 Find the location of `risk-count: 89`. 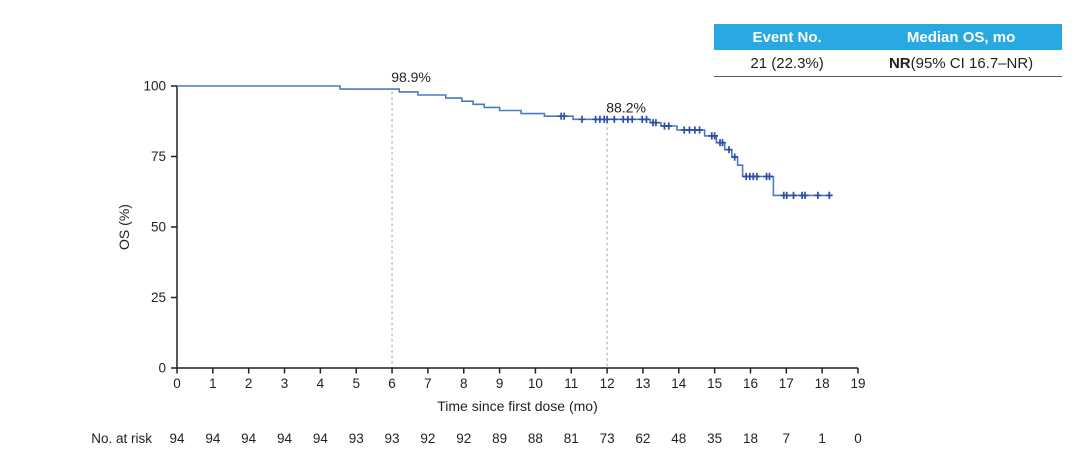

risk-count: 89 is located at coordinates (499, 438).